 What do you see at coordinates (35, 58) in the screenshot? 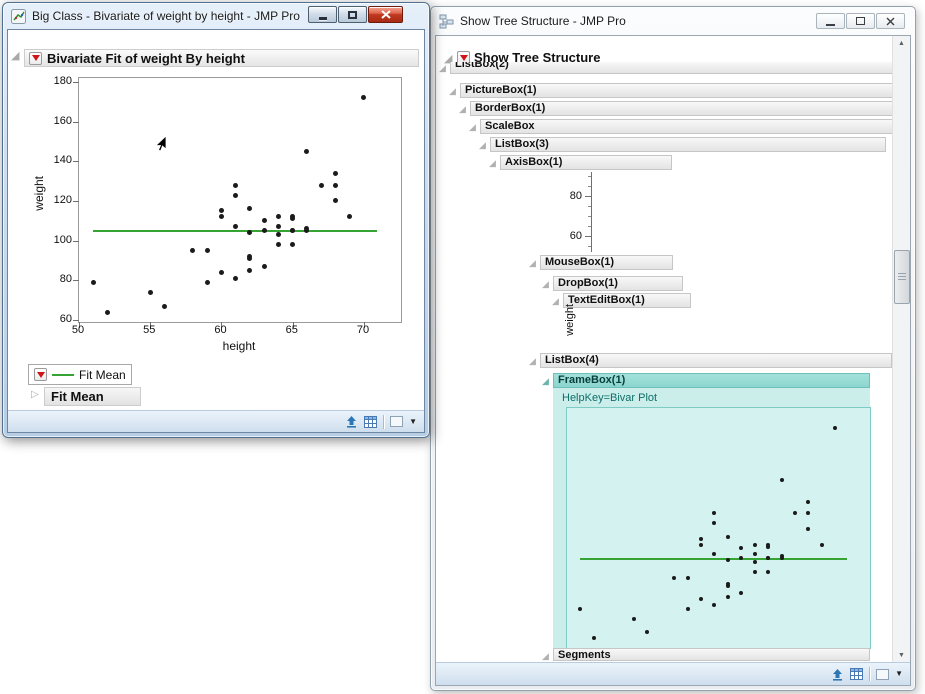
I see `red-triangle-menu-icon` at bounding box center [35, 58].